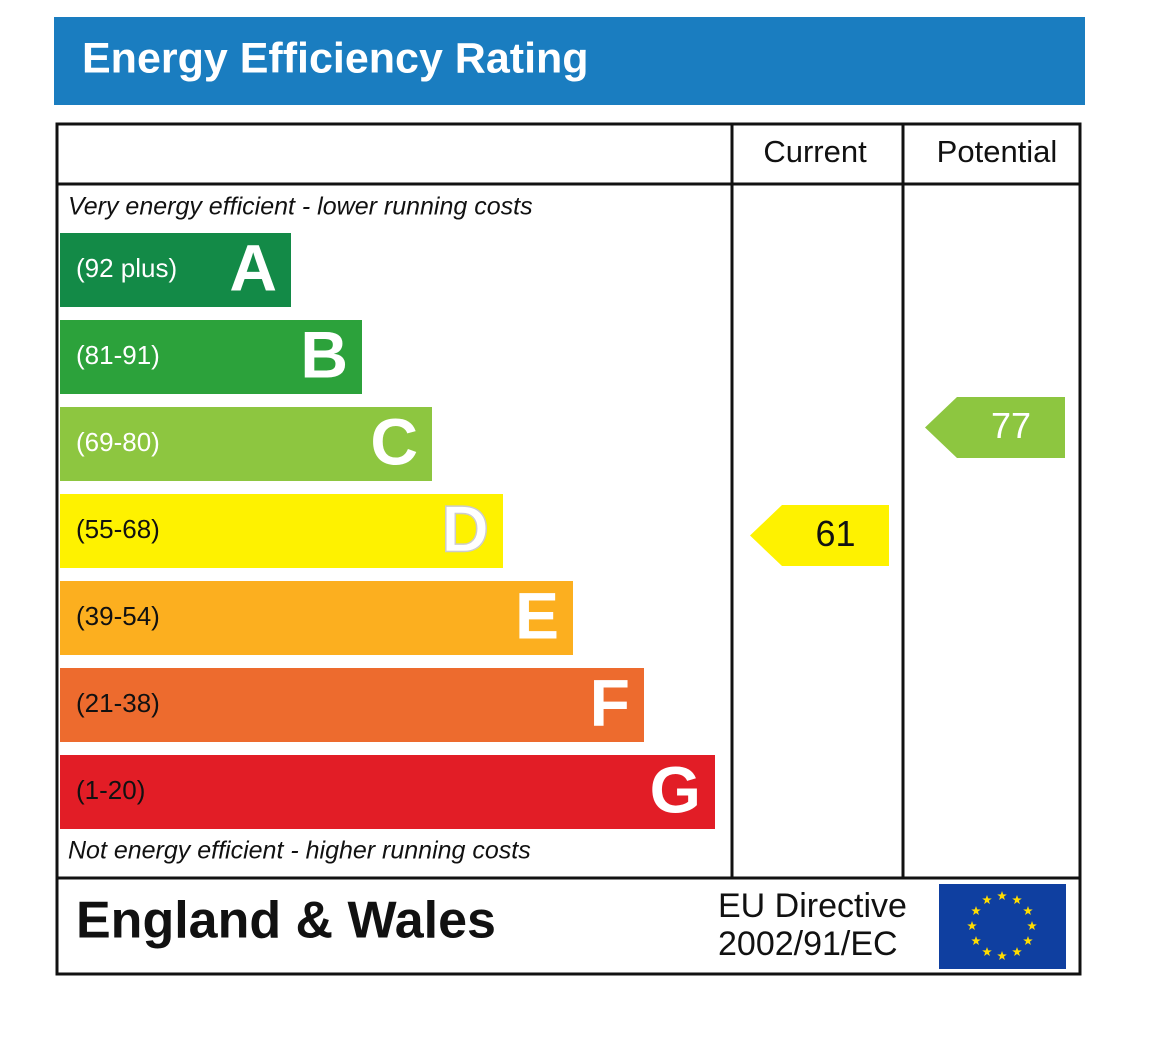  Describe the element at coordinates (808, 944) in the screenshot. I see `directive: 2002/91/EC` at that location.